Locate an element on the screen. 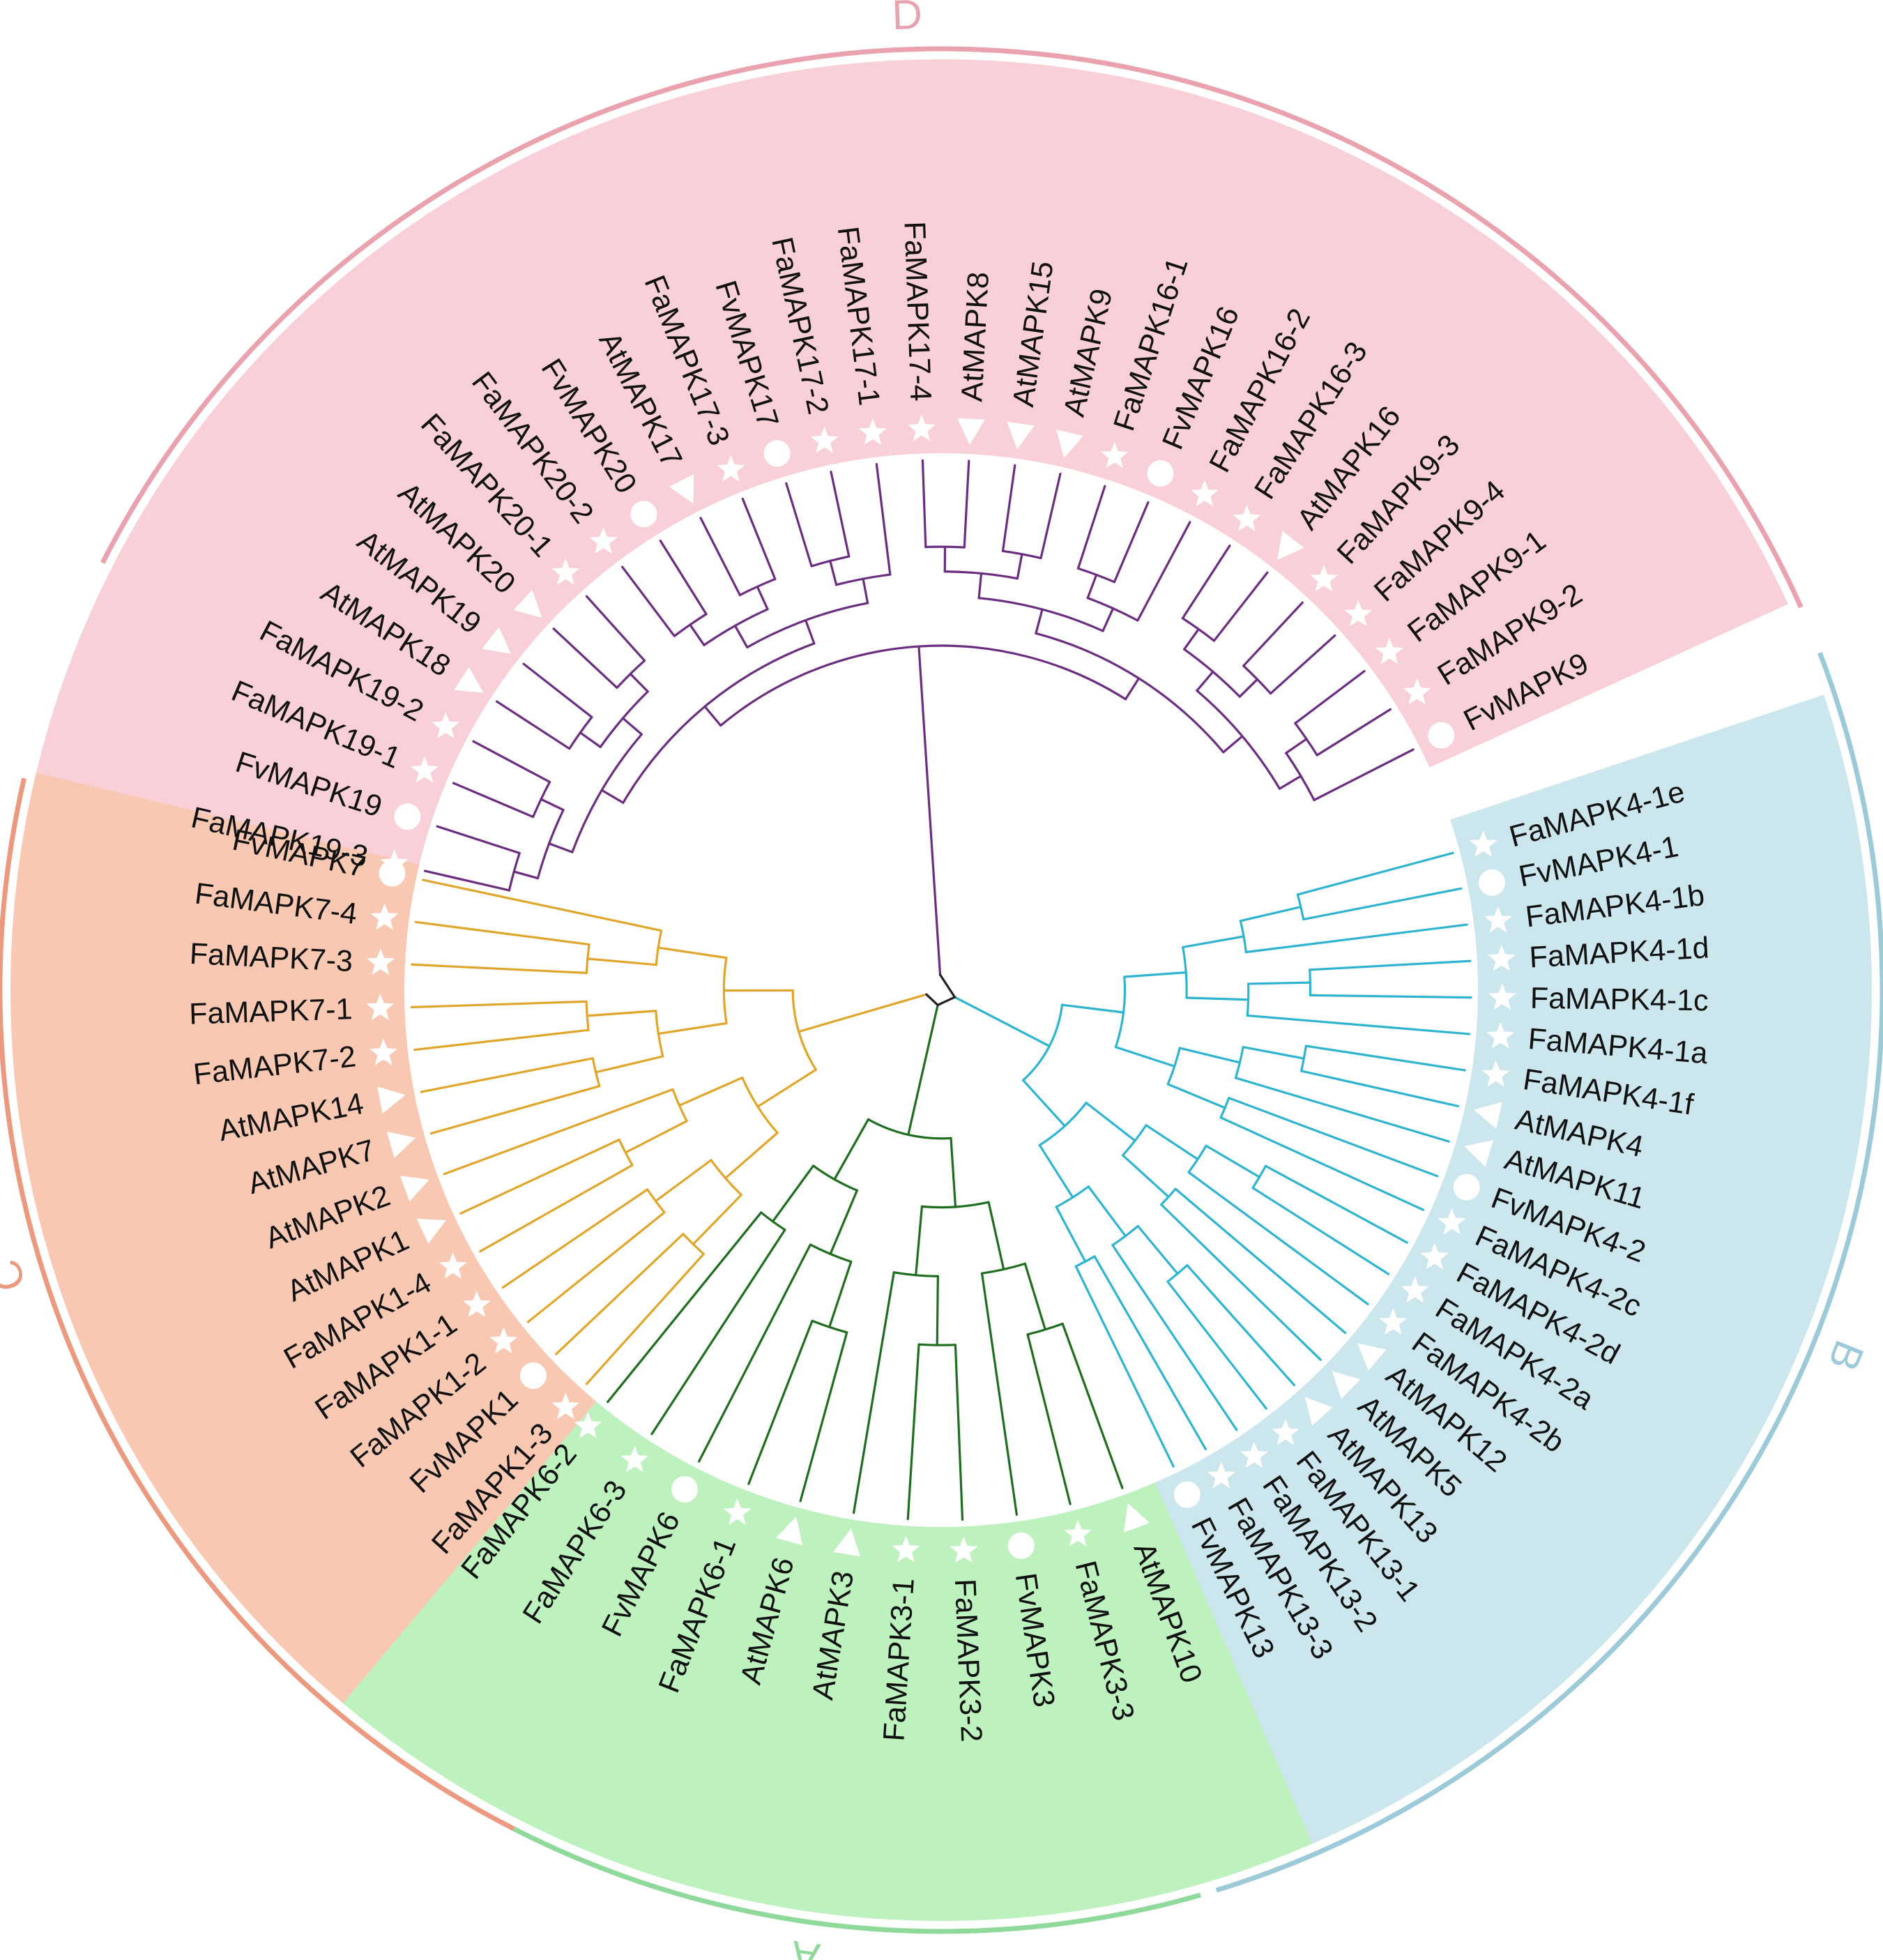 Image resolution: width=1883 pixels, height=1960 pixels. clade-arc-C is located at coordinates (257, 1304).